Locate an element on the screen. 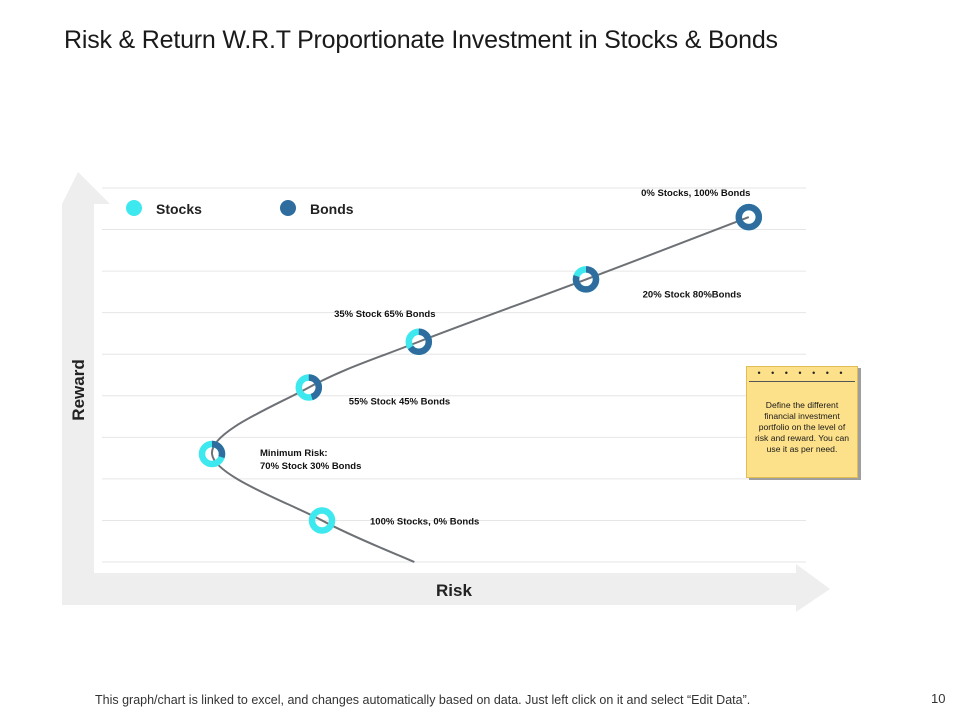 The width and height of the screenshot is (960, 720). page-number: 10 is located at coordinates (938, 698).